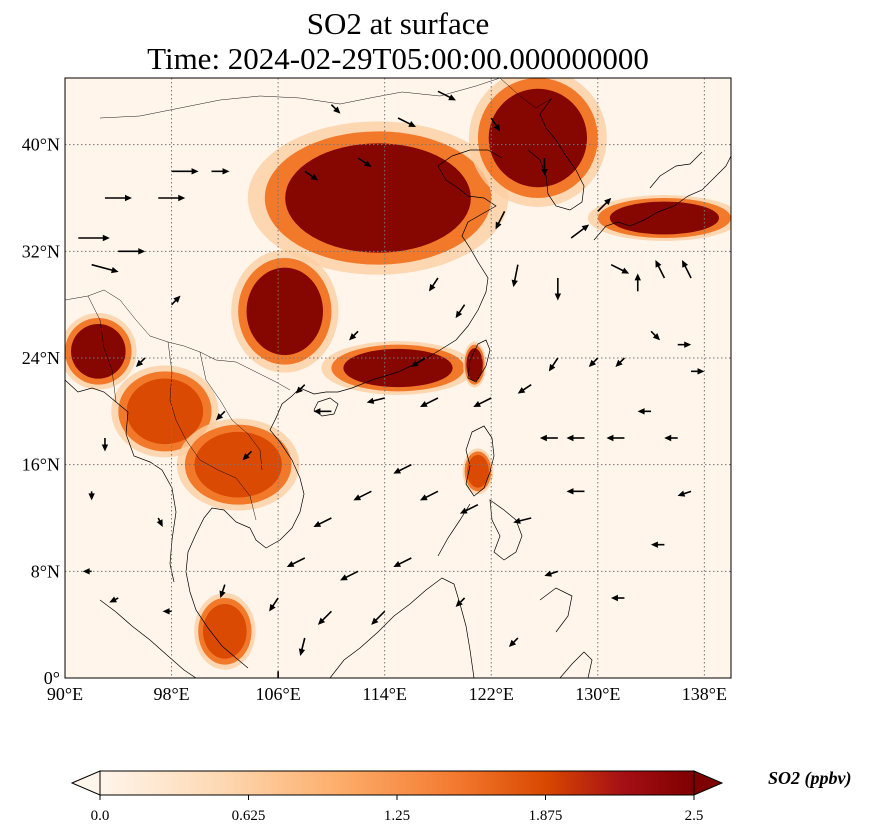 This screenshot has width=875, height=836. Describe the element at coordinates (41, 465) in the screenshot. I see `lat-tick-label: 16°N` at that location.